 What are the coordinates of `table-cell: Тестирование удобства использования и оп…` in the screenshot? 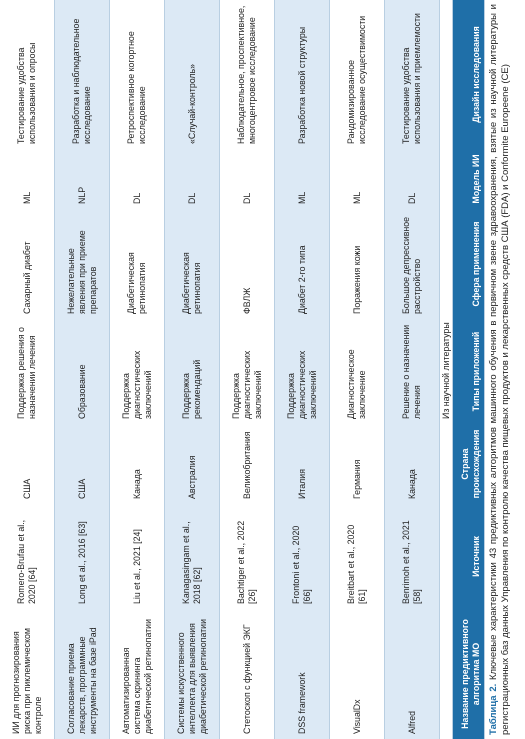 It's located at (26, 93).